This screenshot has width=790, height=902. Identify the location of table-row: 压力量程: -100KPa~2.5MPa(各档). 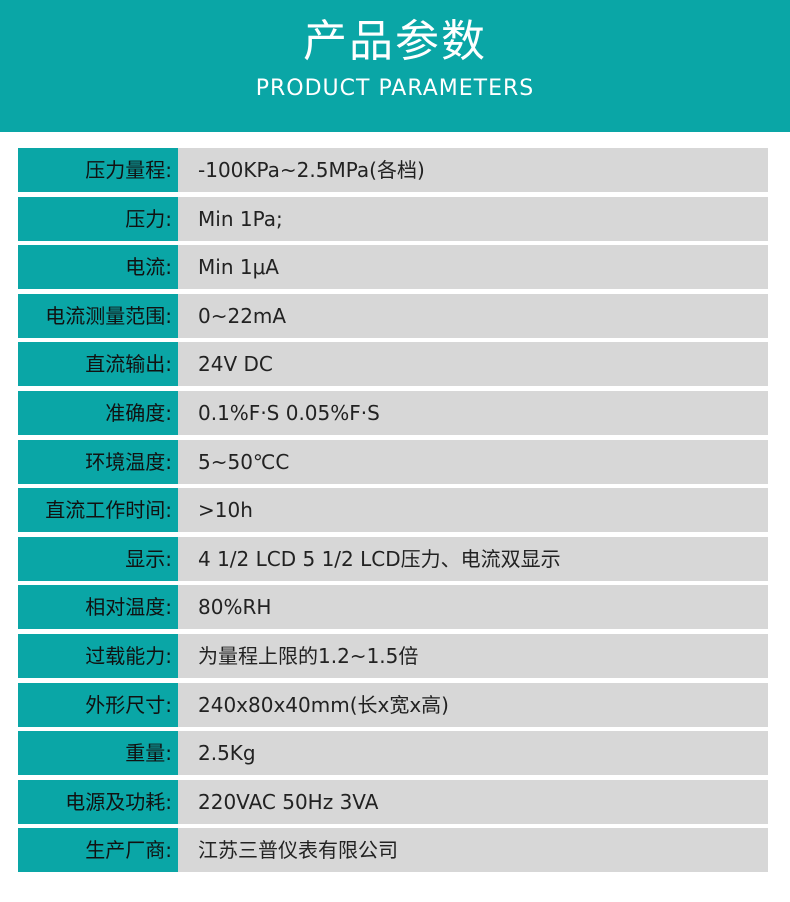
(393, 170).